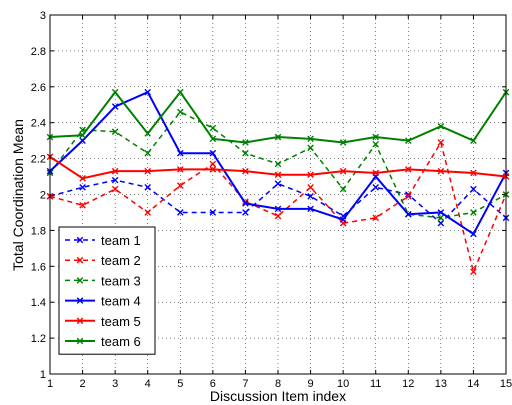 The width and height of the screenshot is (512, 405). Describe the element at coordinates (38, 339) in the screenshot. I see `y-tick-label: 1.2` at that location.